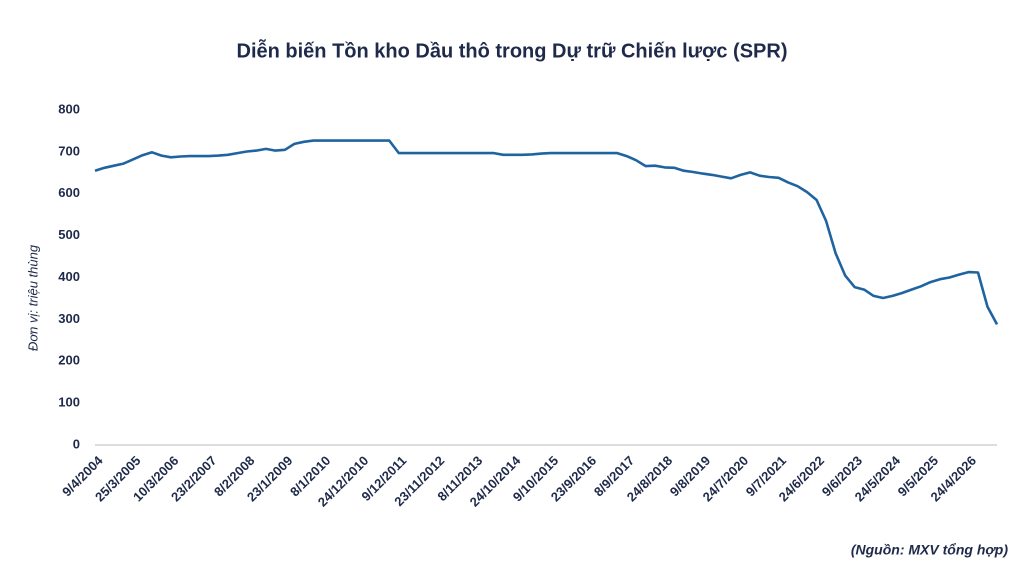 The width and height of the screenshot is (1024, 577). I want to click on y-tick-label: 400, so click(69, 276).